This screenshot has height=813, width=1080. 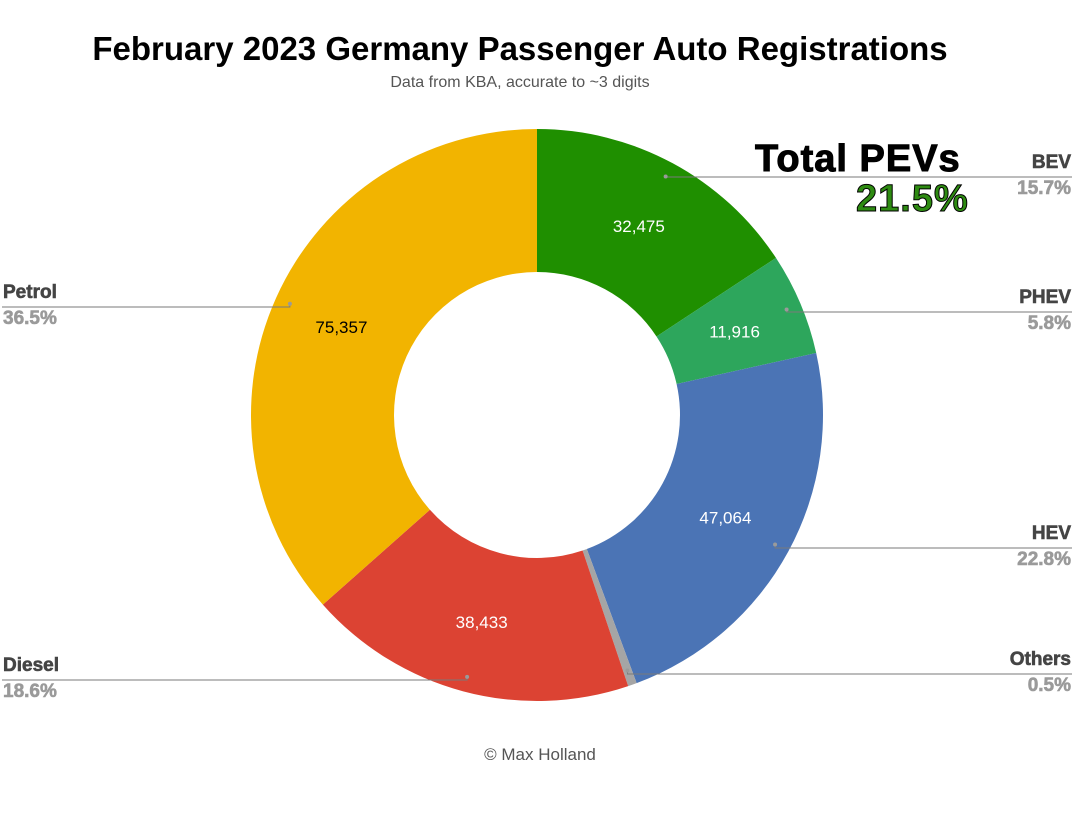 I want to click on total-pevs-value: 21.5%, so click(x=912, y=199).